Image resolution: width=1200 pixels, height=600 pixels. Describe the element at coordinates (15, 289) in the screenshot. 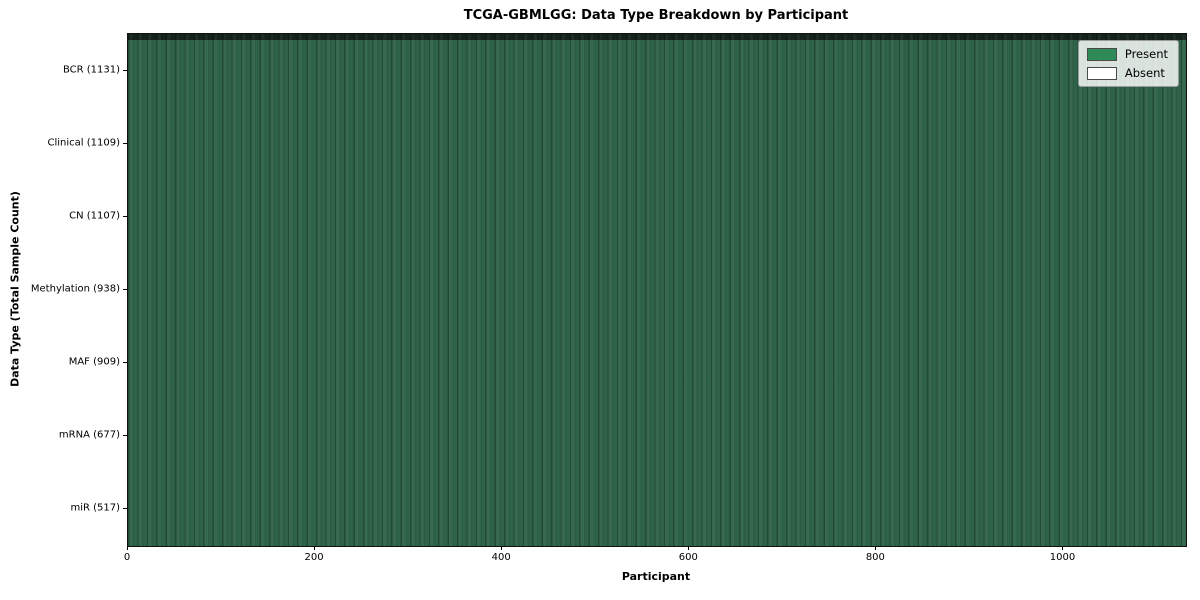

I see `y-axis-label: Data Type (Total Sample Count)` at that location.